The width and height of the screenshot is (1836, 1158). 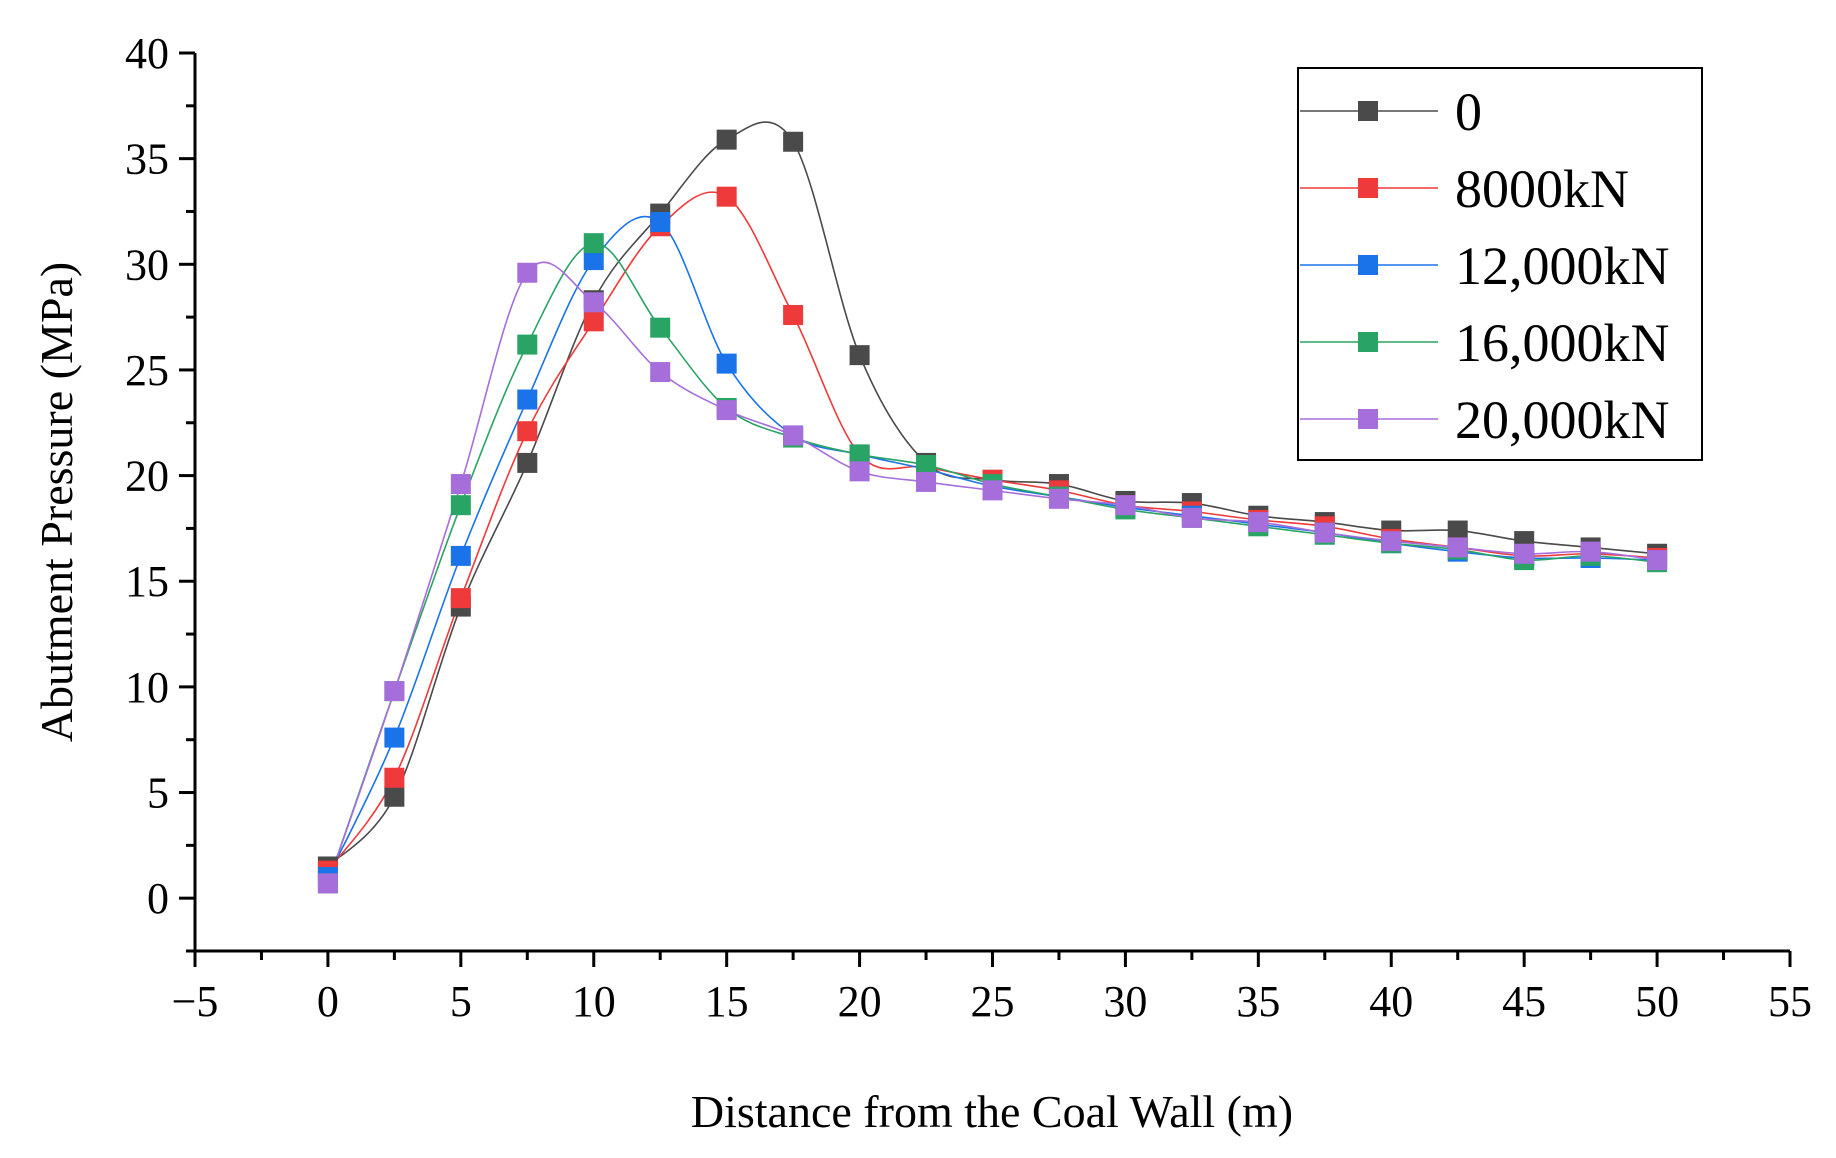 I want to click on x-tick-label: 15, so click(x=727, y=1001).